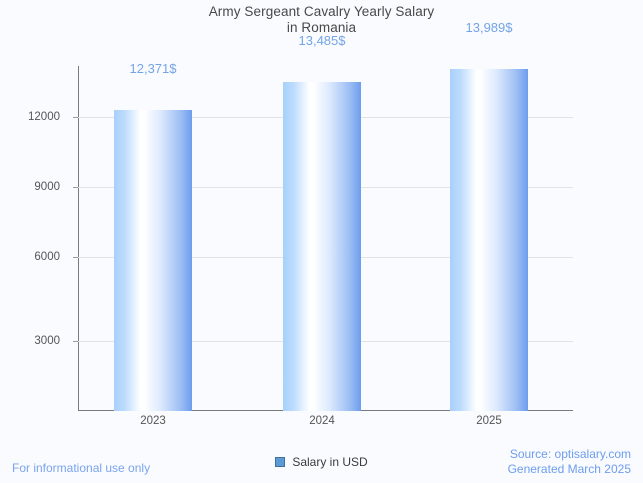  I want to click on x-tick-label-2023: 2023, so click(153, 421).